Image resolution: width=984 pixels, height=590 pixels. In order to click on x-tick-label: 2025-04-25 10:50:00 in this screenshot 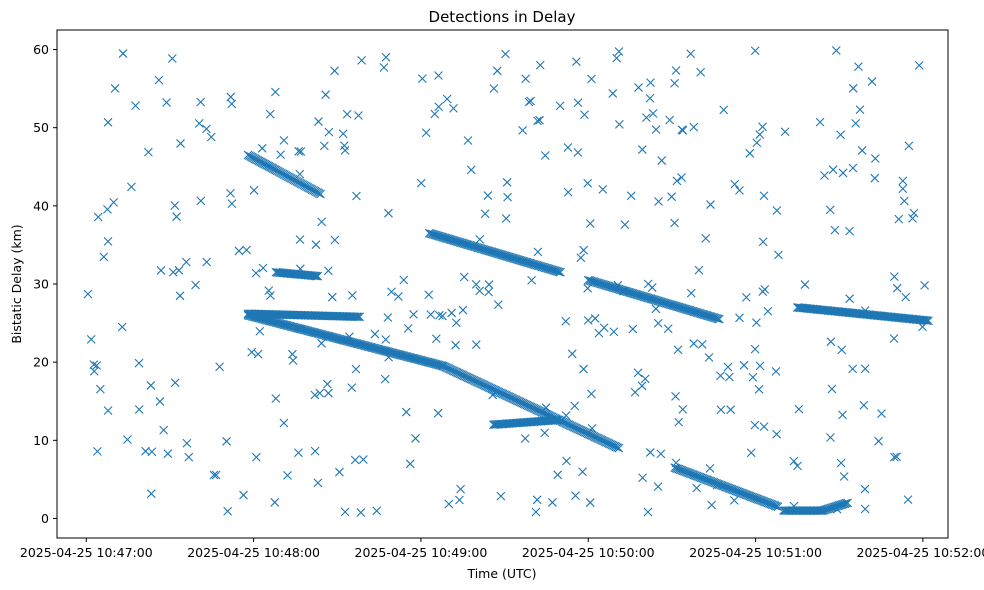, I will do `click(588, 552)`.